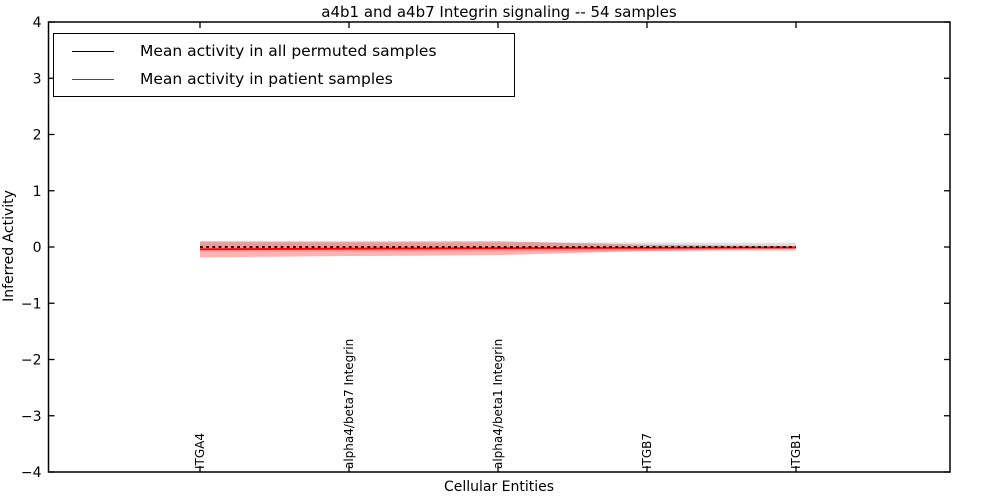 Image resolution: width=1000 pixels, height=500 pixels. What do you see at coordinates (37, 248) in the screenshot?
I see `y-tick-label: 0` at bounding box center [37, 248].